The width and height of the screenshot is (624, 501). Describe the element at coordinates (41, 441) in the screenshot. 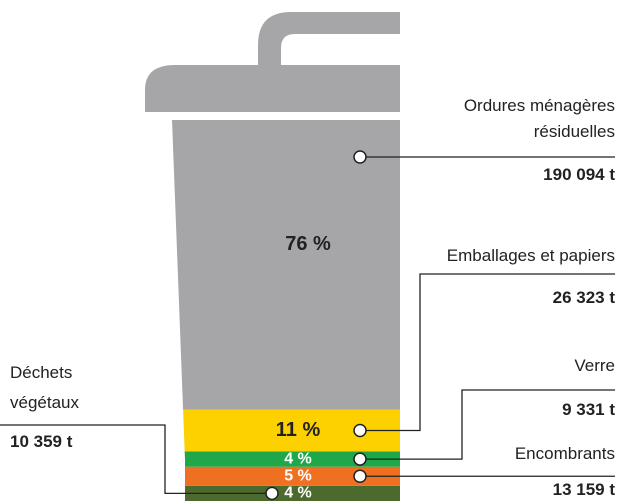

I see `tonnage-label: 10 359 t` at that location.